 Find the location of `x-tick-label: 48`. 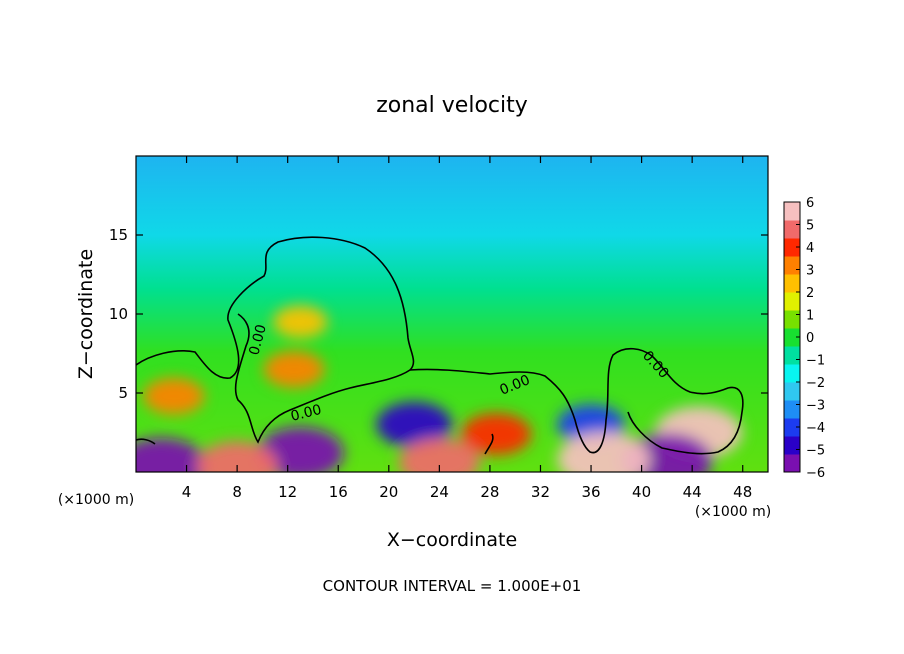

x-tick-label: 48 is located at coordinates (742, 492).